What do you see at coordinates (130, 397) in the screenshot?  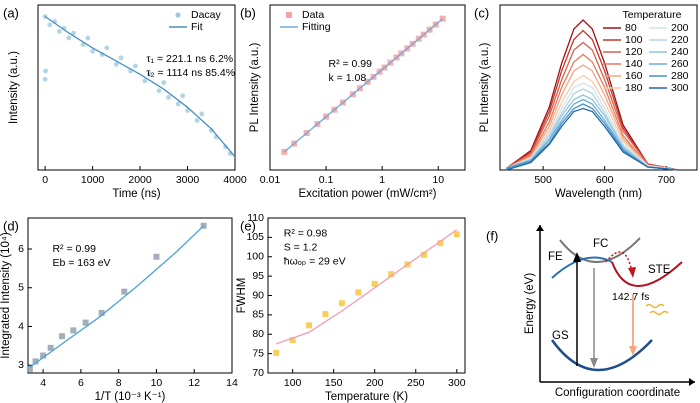 I see `x-axis-label: 1/T (10⁻³ K⁻¹)` at bounding box center [130, 397].